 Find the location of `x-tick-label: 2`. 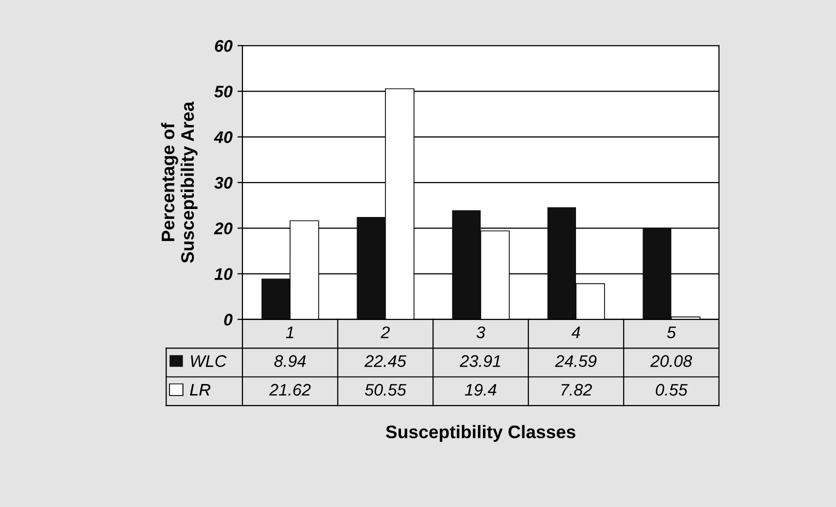

x-tick-label: 2 is located at coordinates (385, 332).